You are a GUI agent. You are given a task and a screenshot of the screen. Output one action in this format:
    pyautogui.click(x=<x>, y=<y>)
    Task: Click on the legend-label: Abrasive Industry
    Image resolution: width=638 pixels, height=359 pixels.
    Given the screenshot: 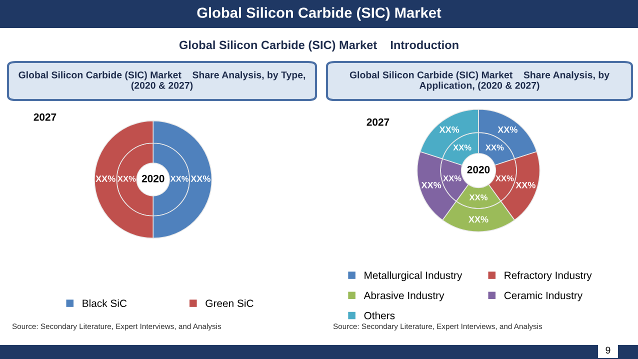 What is the action you would take?
    pyautogui.click(x=404, y=297)
    